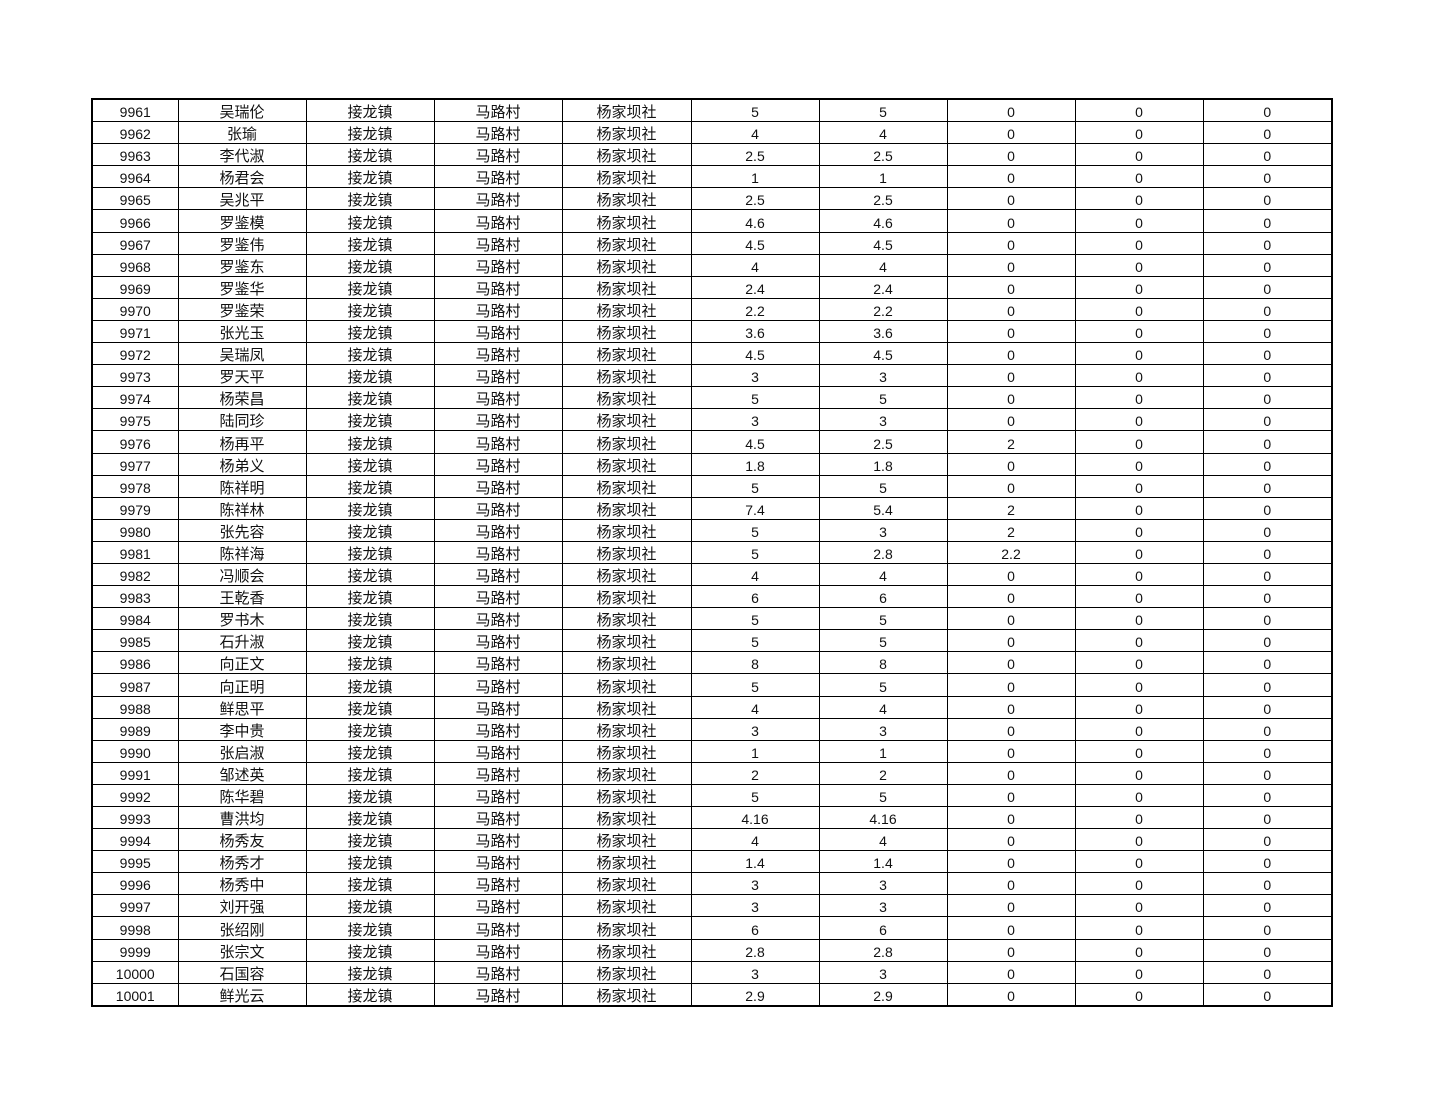  What do you see at coordinates (242, 354) in the screenshot?
I see `cell-name: 吴瑞凤` at bounding box center [242, 354].